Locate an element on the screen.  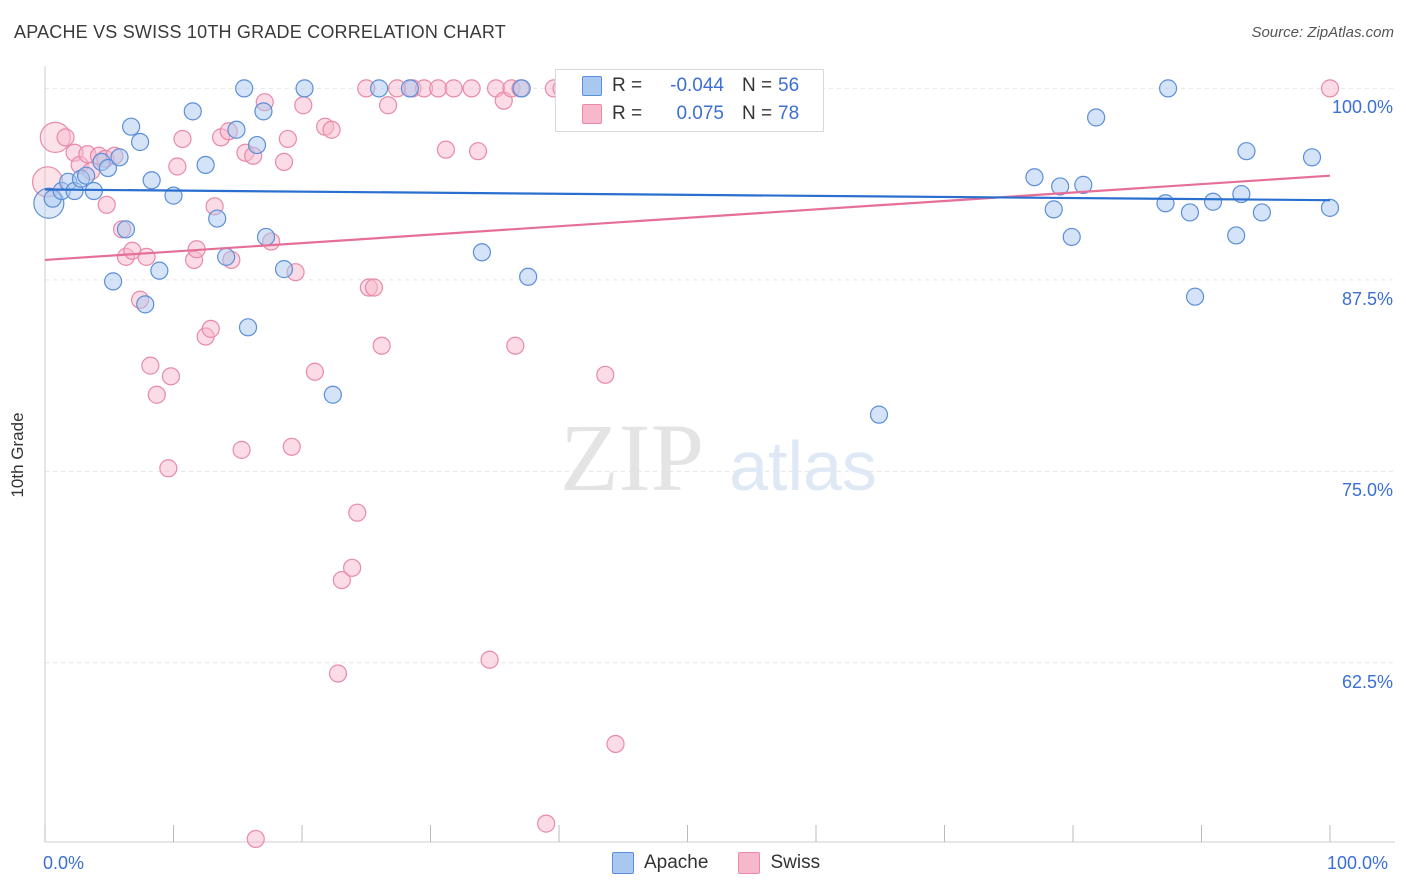
y-tick-label-3: 62.5% is located at coordinates (1367, 681).